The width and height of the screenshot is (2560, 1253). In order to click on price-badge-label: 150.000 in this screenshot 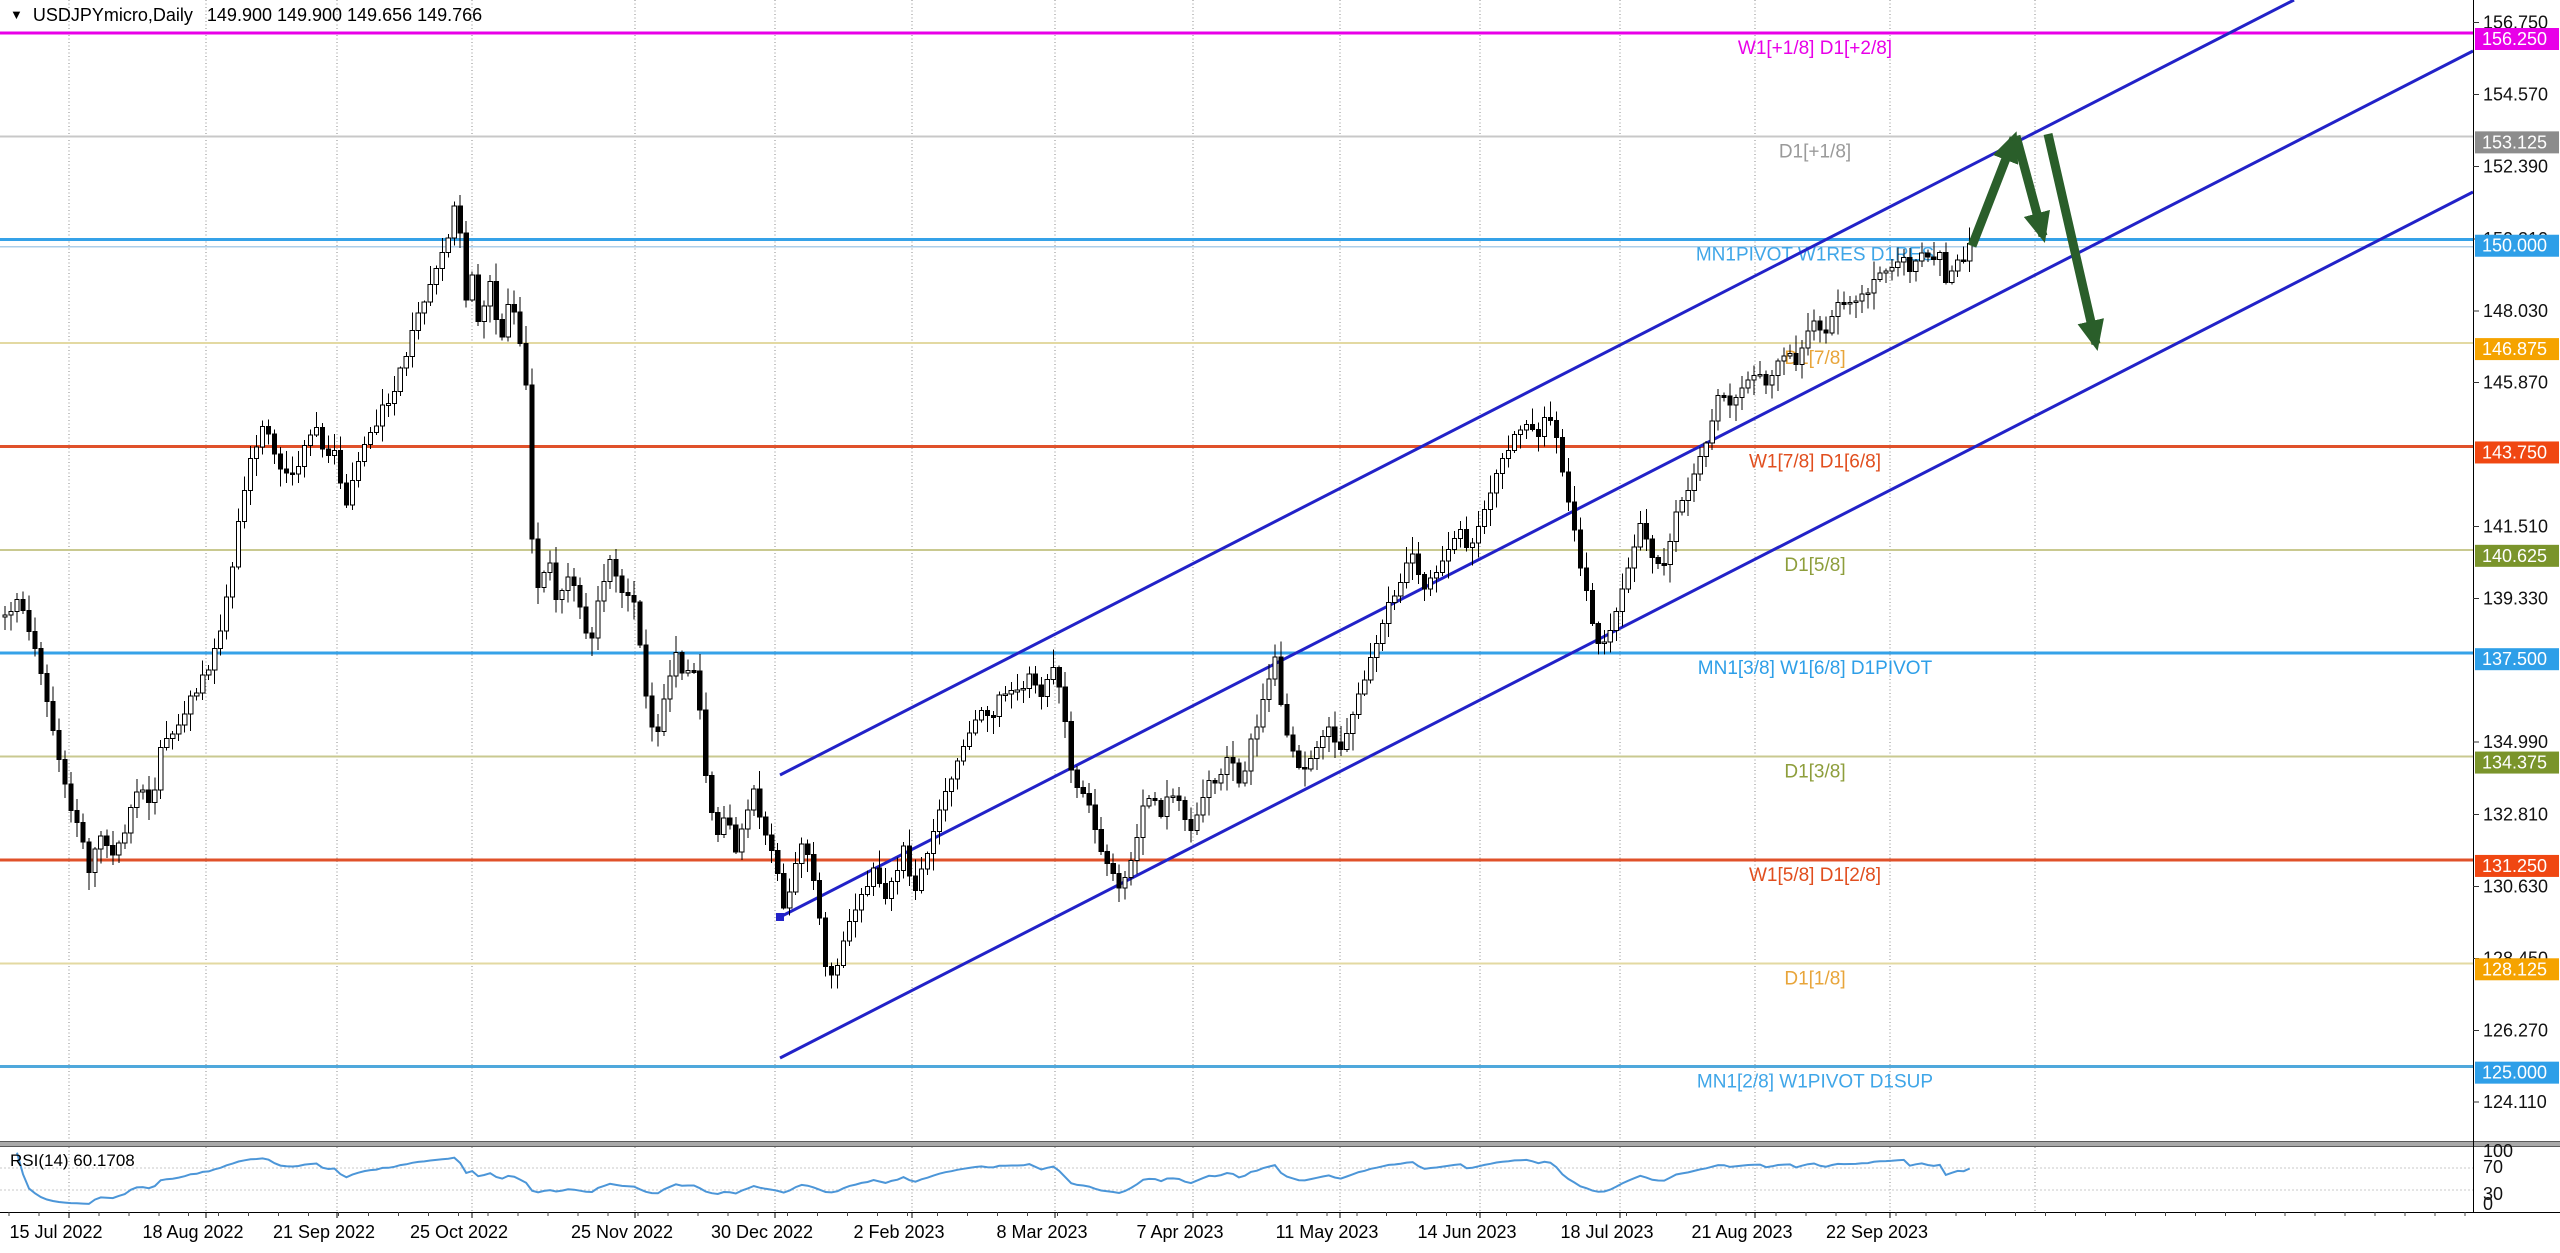, I will do `click(2514, 246)`.